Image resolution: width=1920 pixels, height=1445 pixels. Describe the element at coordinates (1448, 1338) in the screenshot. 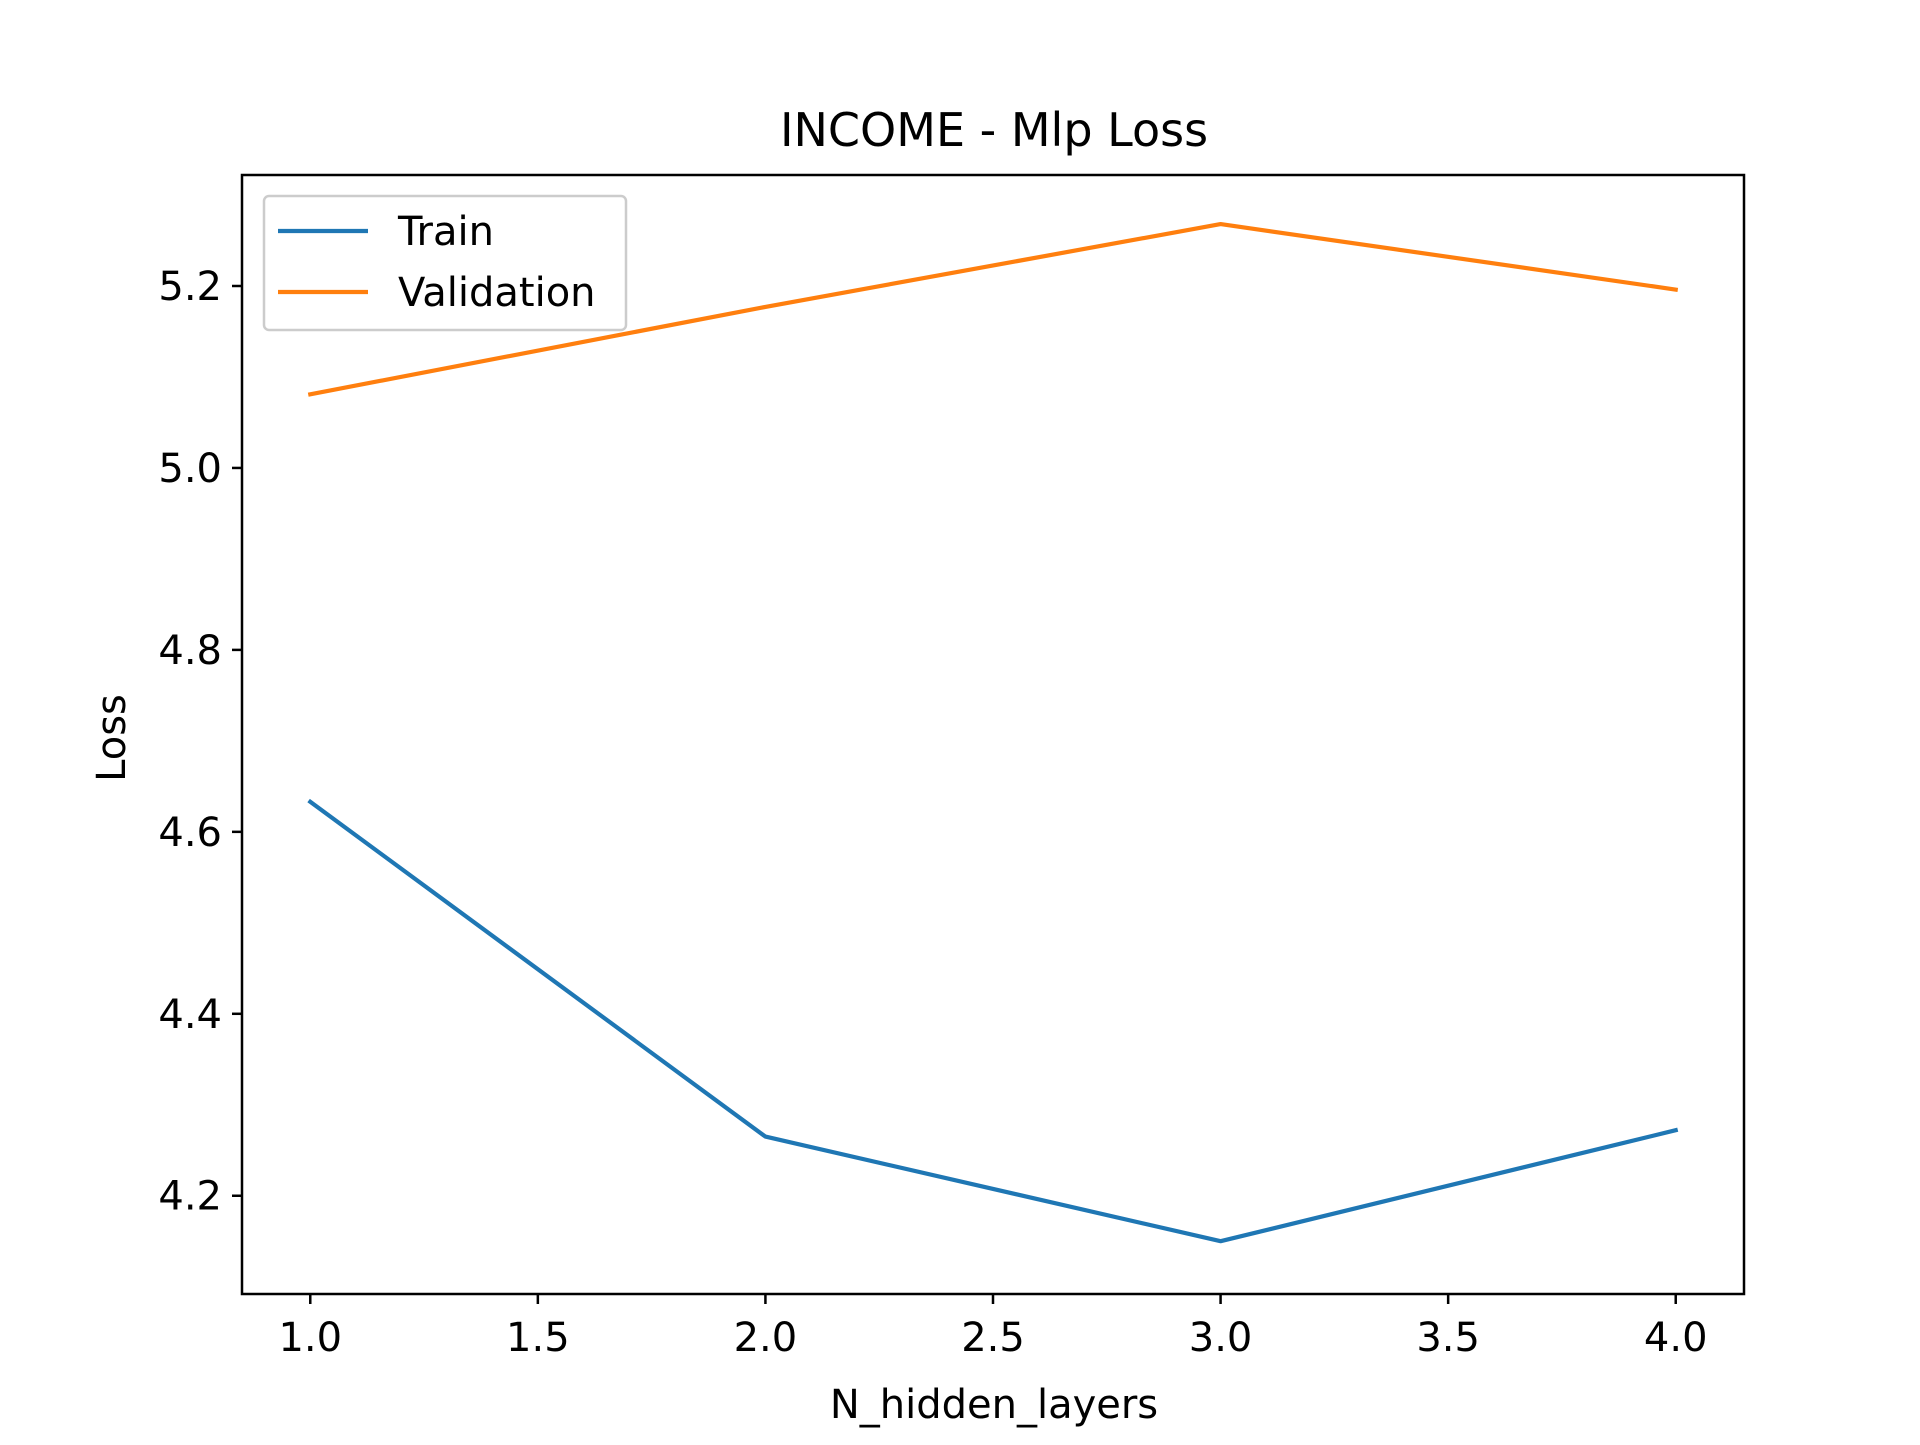

I see `x-tick-label: 3.5` at that location.